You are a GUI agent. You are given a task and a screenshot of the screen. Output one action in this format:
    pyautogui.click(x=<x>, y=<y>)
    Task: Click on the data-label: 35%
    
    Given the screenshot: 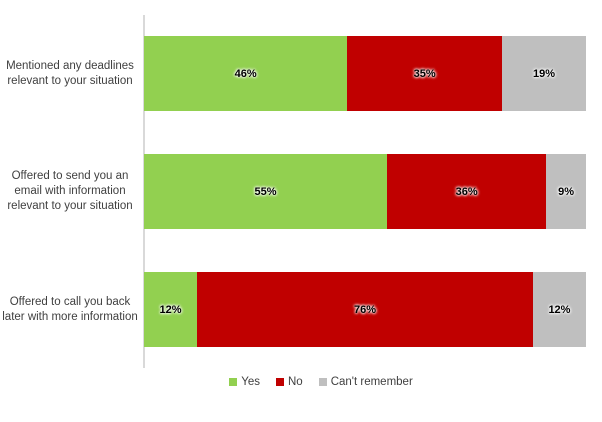 What is the action you would take?
    pyautogui.click(x=424, y=73)
    